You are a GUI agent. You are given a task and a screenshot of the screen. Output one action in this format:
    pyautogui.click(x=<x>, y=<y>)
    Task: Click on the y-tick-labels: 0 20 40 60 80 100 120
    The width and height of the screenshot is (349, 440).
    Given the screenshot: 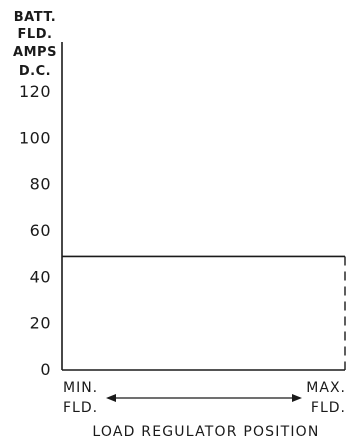 What is the action you would take?
    pyautogui.click(x=35, y=230)
    